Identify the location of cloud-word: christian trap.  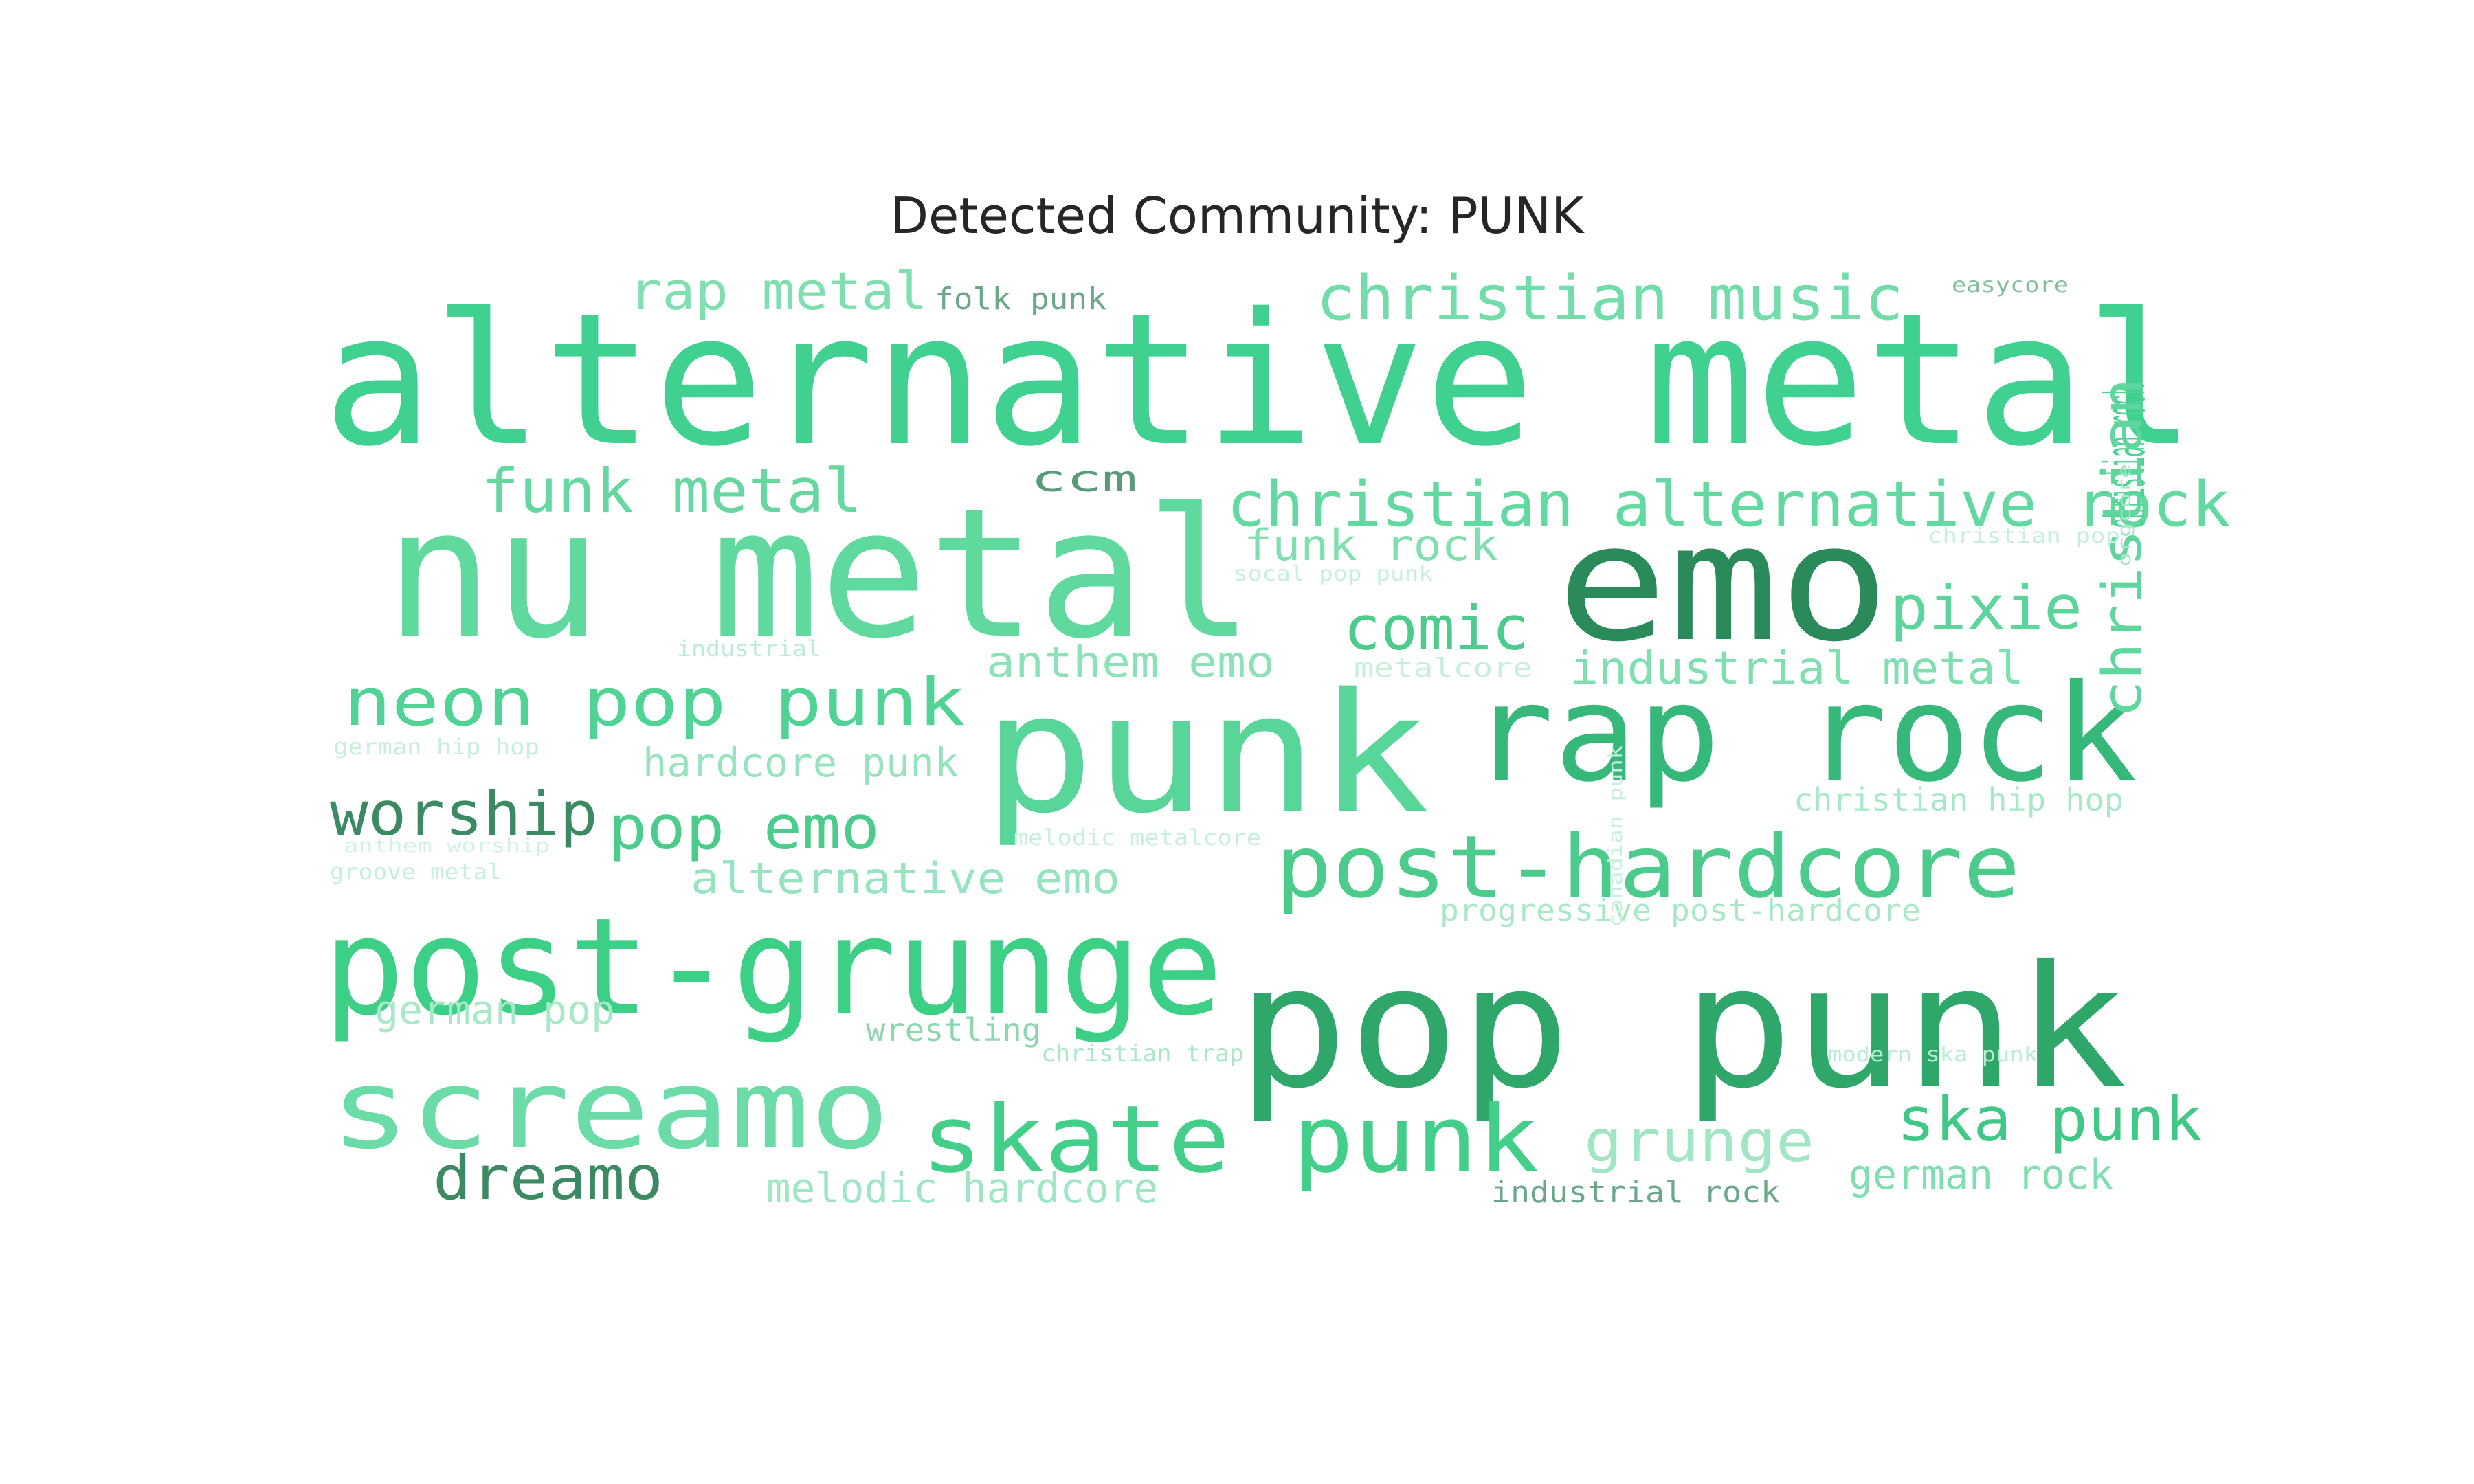
(1142, 1054).